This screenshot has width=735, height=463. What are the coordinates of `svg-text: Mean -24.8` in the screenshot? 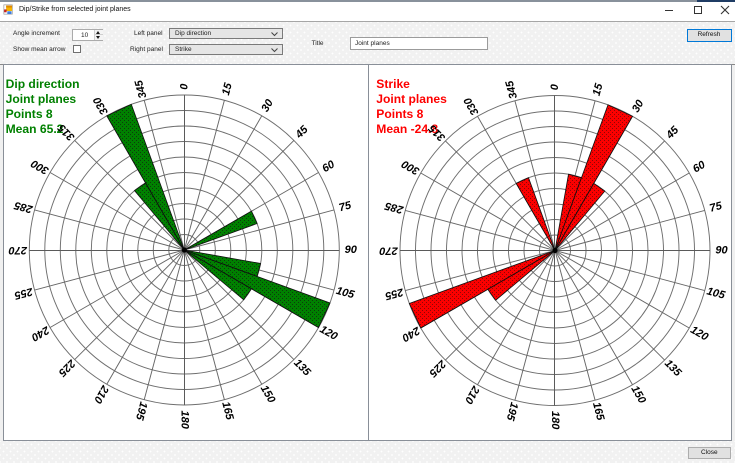 It's located at (407, 129).